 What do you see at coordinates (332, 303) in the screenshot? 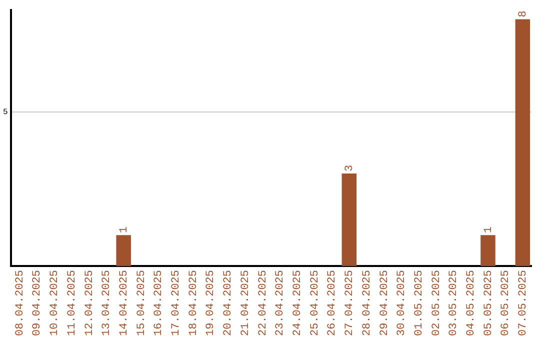
I see `x-tick-label: 26.04.2025` at bounding box center [332, 303].